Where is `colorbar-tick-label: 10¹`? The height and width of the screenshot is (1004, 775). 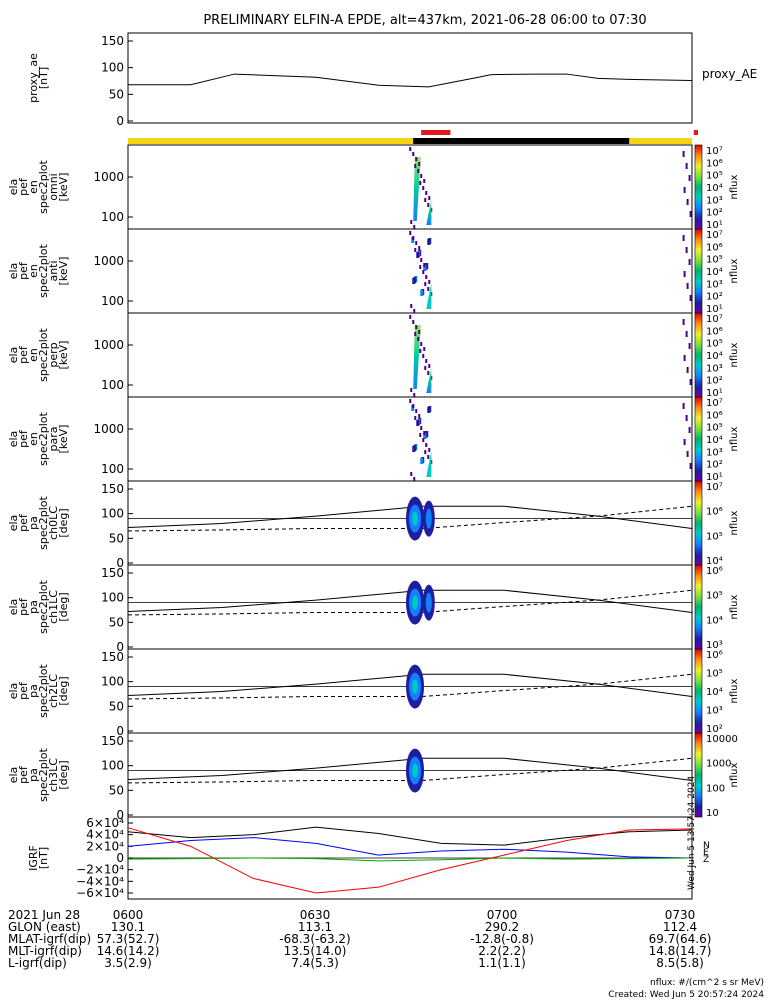 colorbar-tick-label: 10¹ is located at coordinates (714, 477).